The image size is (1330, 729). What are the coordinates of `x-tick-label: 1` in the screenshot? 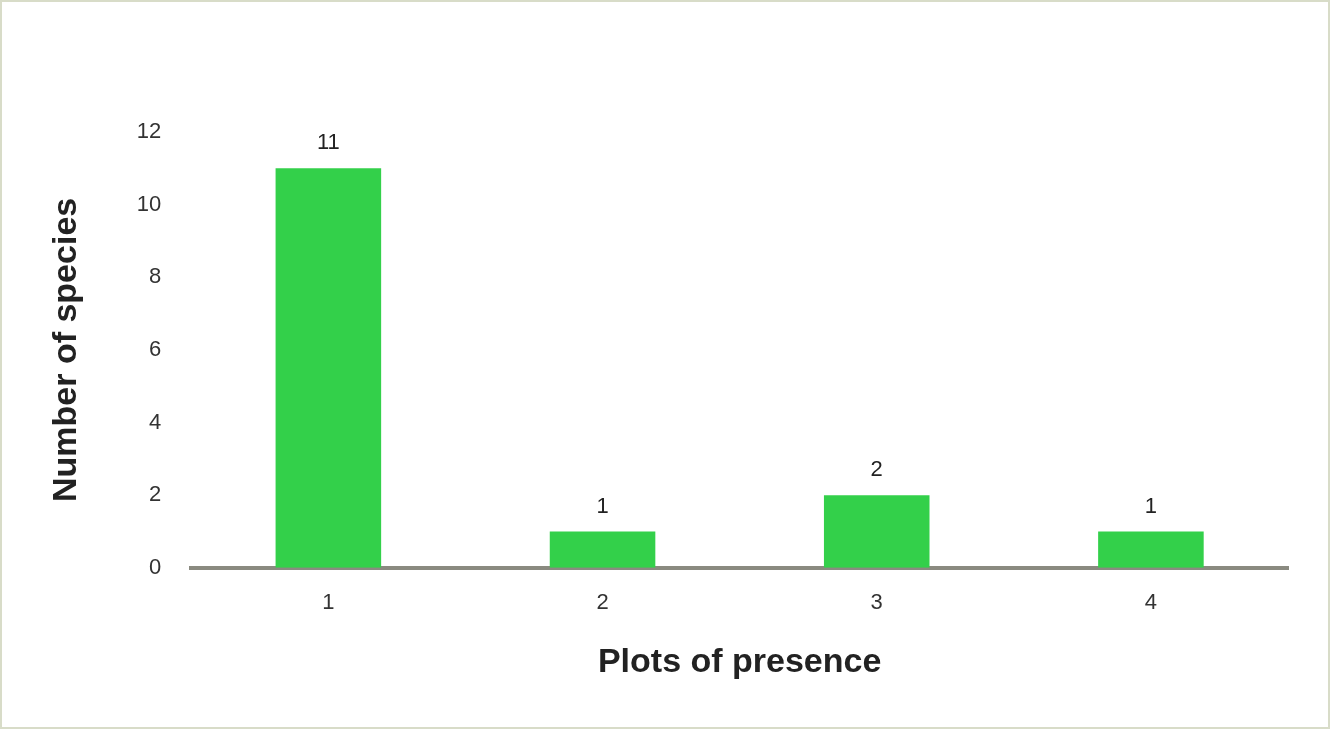 It's located at (328, 602).